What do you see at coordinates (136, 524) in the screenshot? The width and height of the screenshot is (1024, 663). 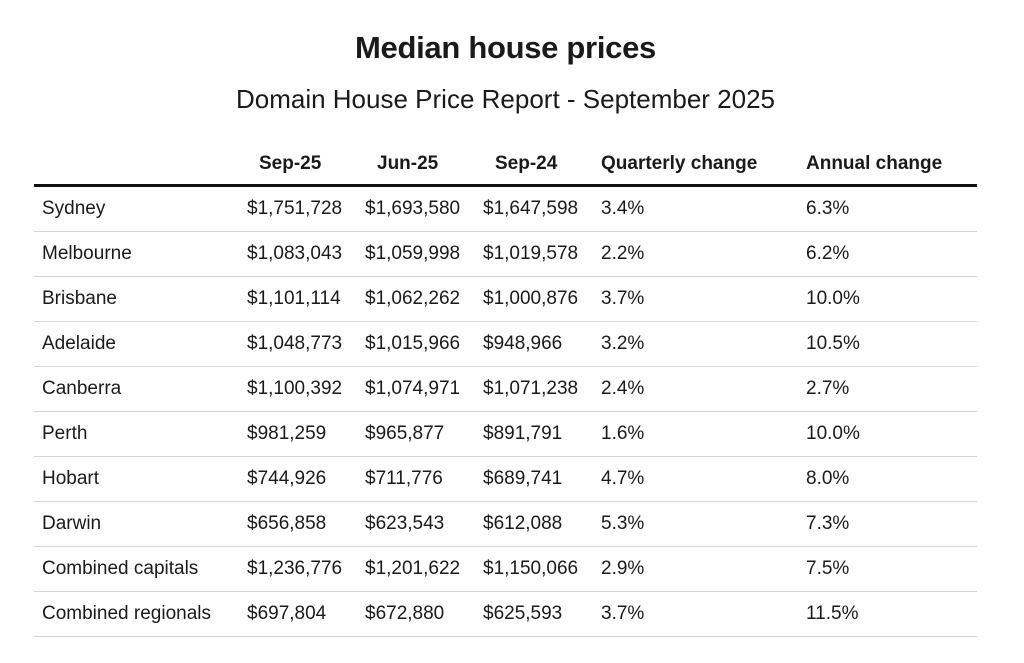 I see `city-cell: Darwin` at bounding box center [136, 524].